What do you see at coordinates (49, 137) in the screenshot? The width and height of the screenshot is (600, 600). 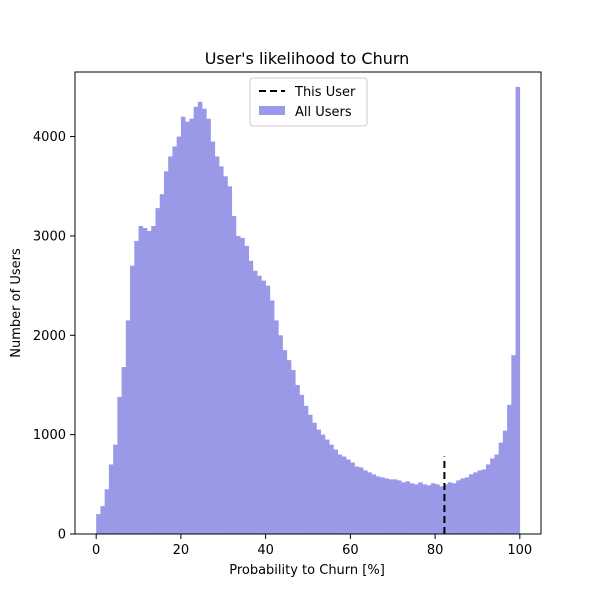 I see `y-tick-label: 4000` at bounding box center [49, 137].